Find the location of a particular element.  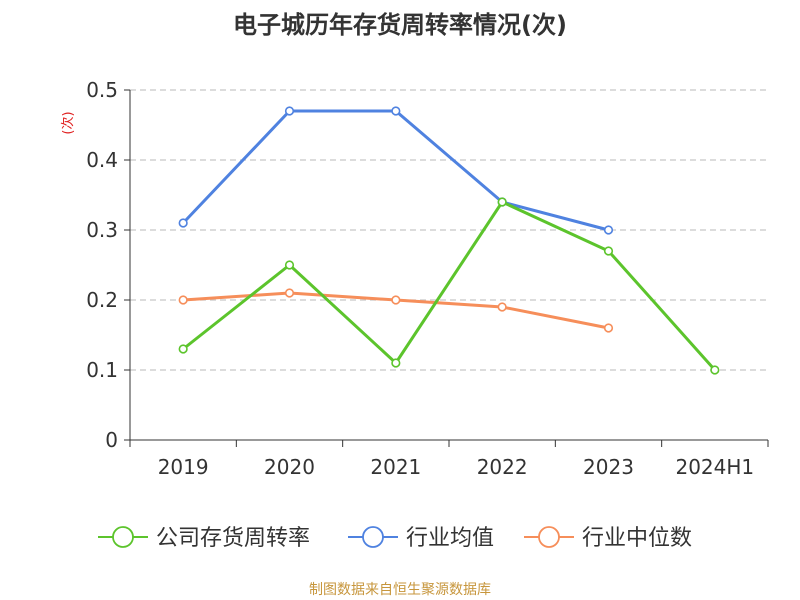

x-tick-label: 2019 is located at coordinates (183, 467).